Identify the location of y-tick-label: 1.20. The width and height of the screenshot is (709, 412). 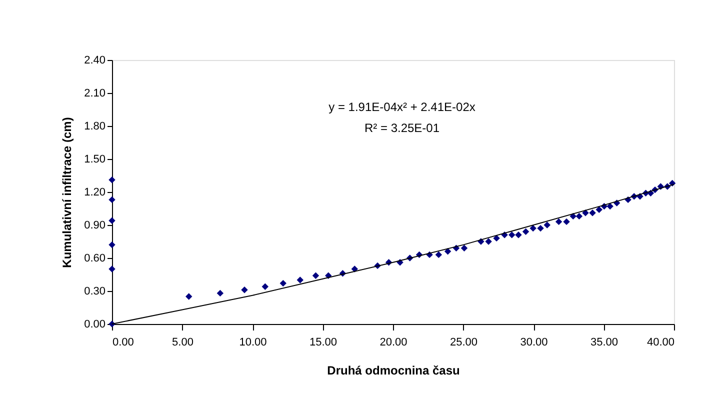
(95, 192).